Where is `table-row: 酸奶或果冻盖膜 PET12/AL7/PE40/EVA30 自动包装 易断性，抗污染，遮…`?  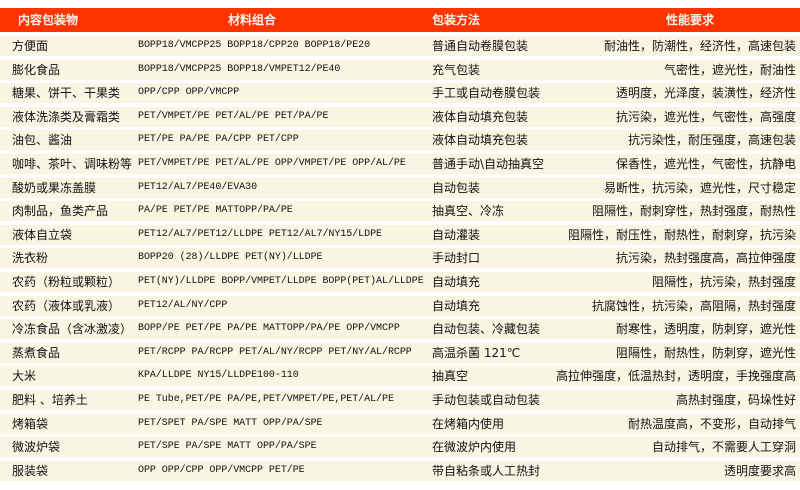 table-row: 酸奶或果冻盖膜 PET12/AL7/PE40/EVA30 自动包装 易断性，抗污染，遮… is located at coordinates (400, 187).